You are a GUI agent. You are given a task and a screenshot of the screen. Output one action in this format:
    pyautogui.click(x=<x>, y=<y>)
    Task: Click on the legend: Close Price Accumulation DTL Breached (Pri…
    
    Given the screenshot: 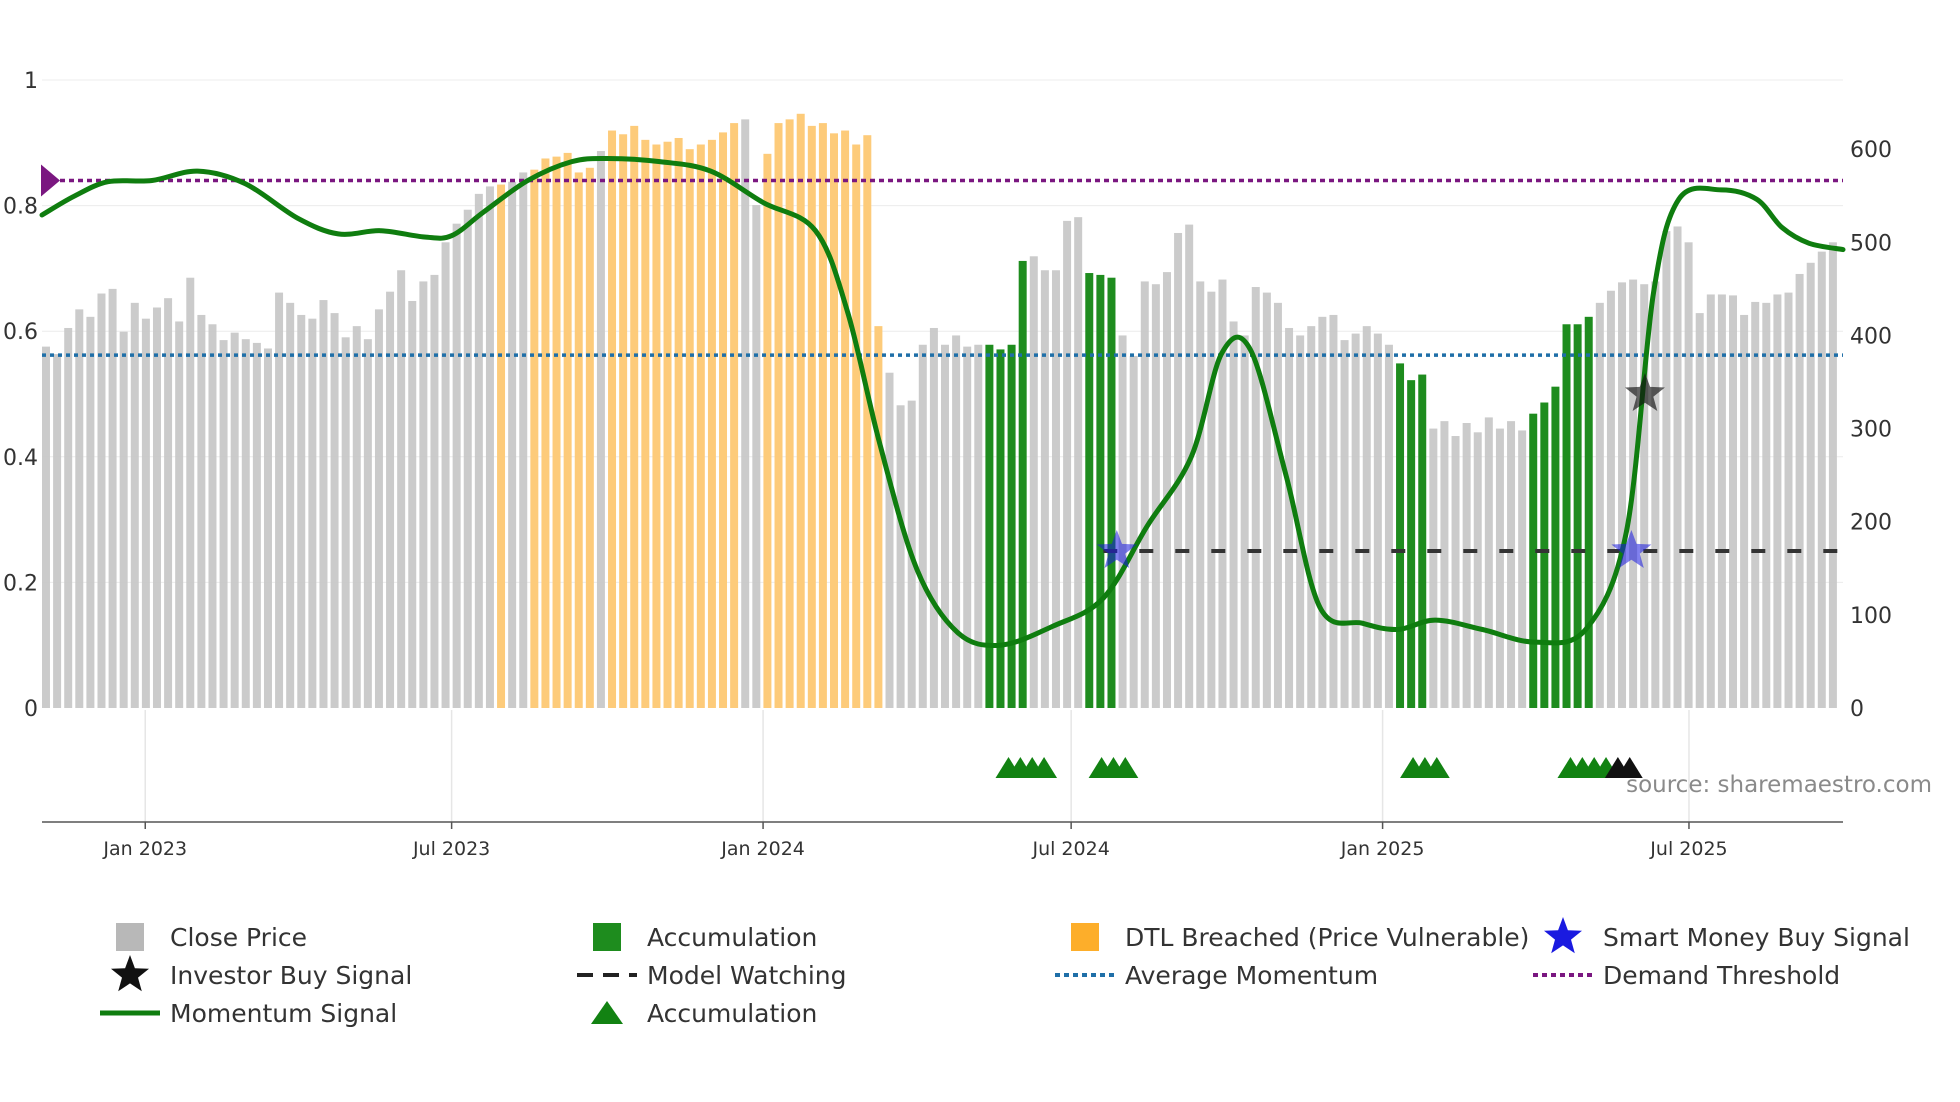 What is the action you would take?
    pyautogui.click(x=1005, y=972)
    